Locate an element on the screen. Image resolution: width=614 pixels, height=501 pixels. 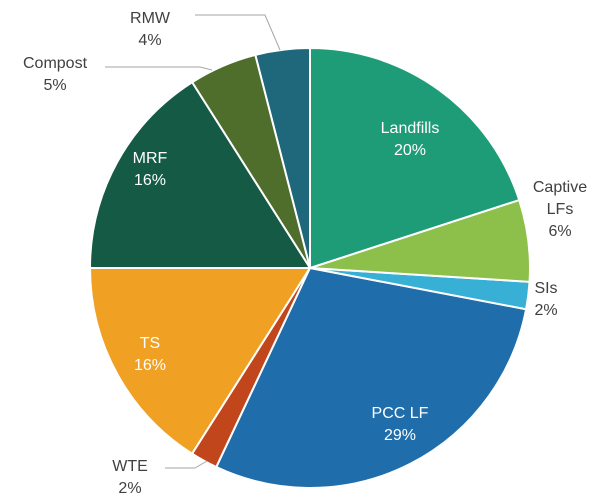
category-label: RMW is located at coordinates (150, 18).